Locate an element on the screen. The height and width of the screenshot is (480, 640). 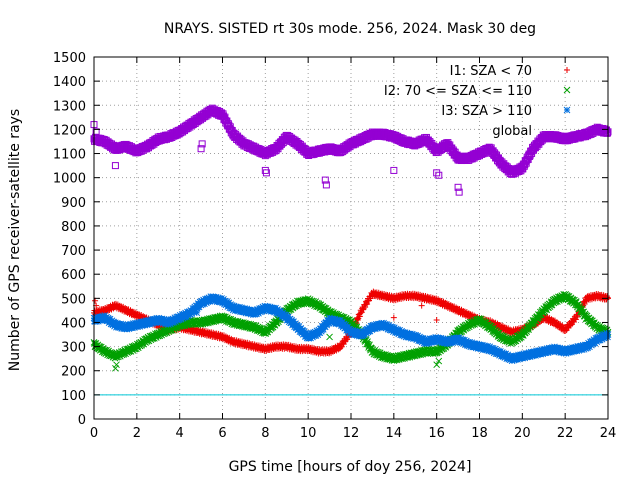
legend-label: I3: SZA > 110 is located at coordinates (486, 111).